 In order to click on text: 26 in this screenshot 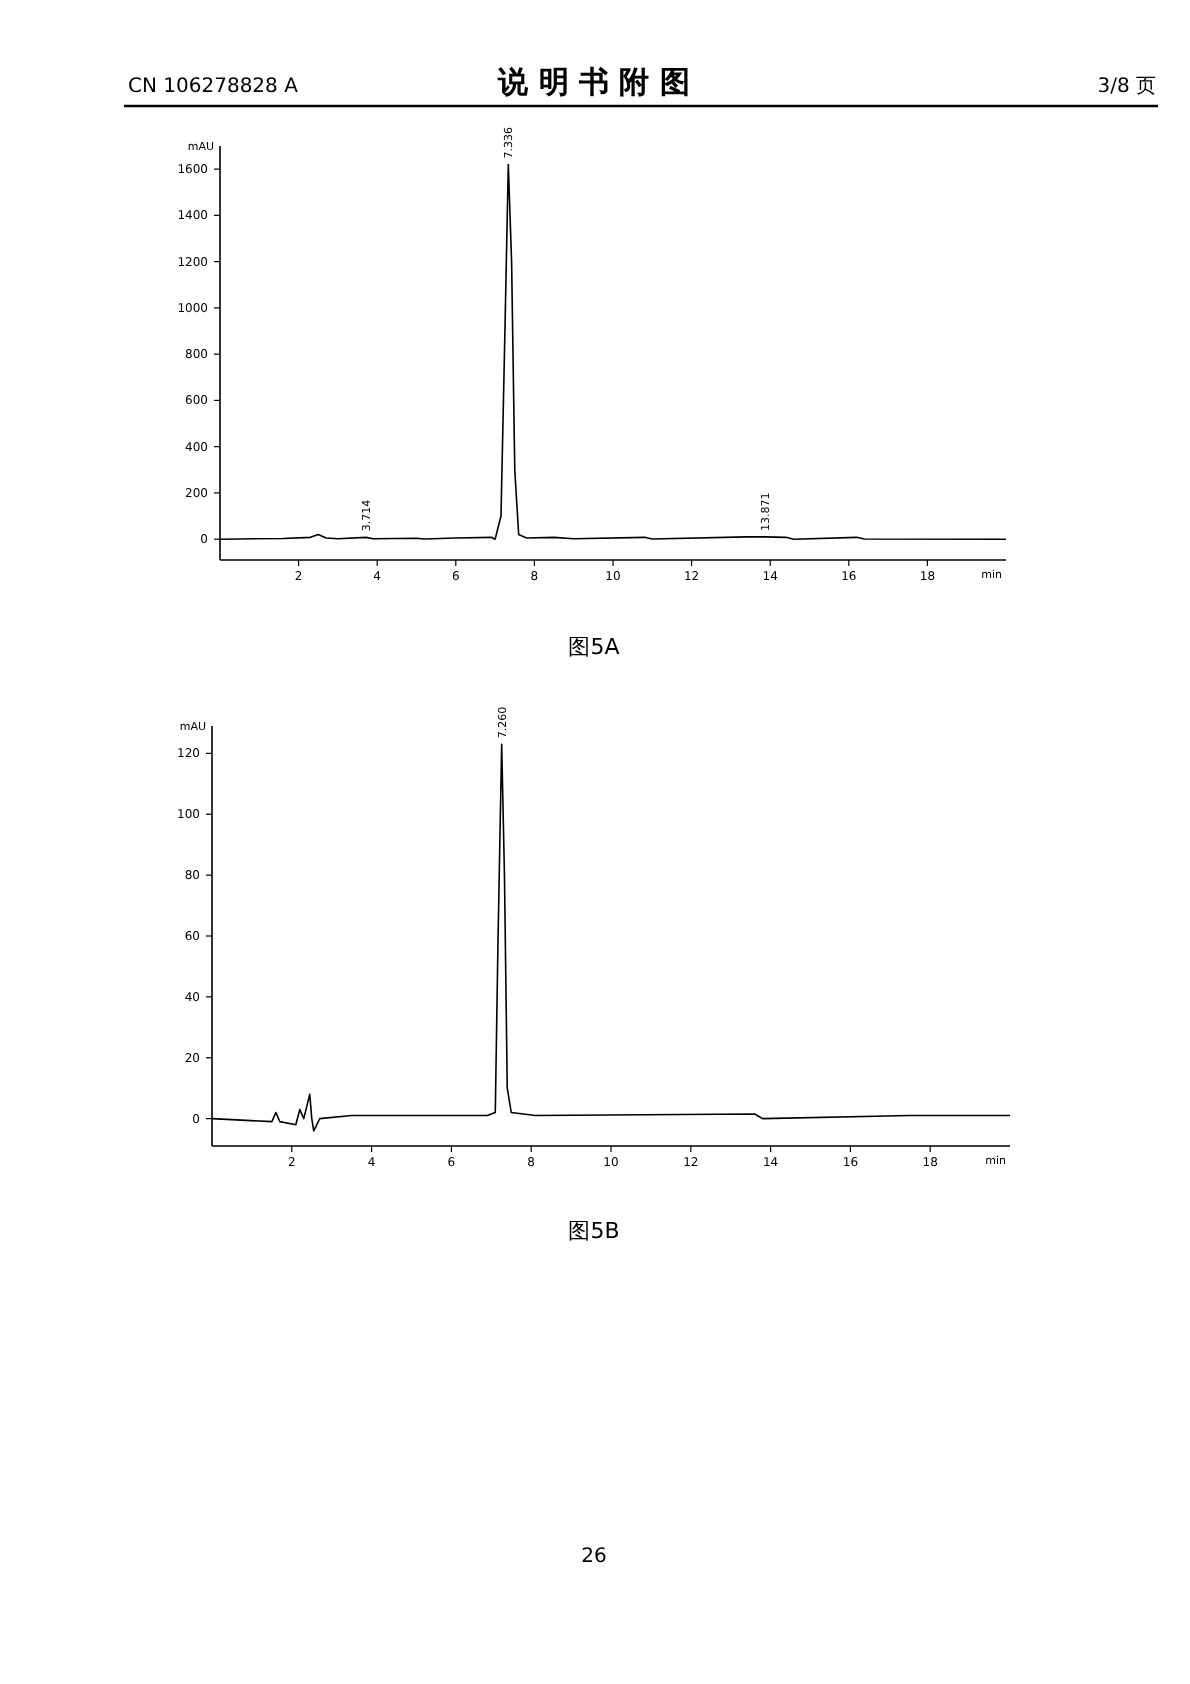, I will do `click(594, 1557)`.